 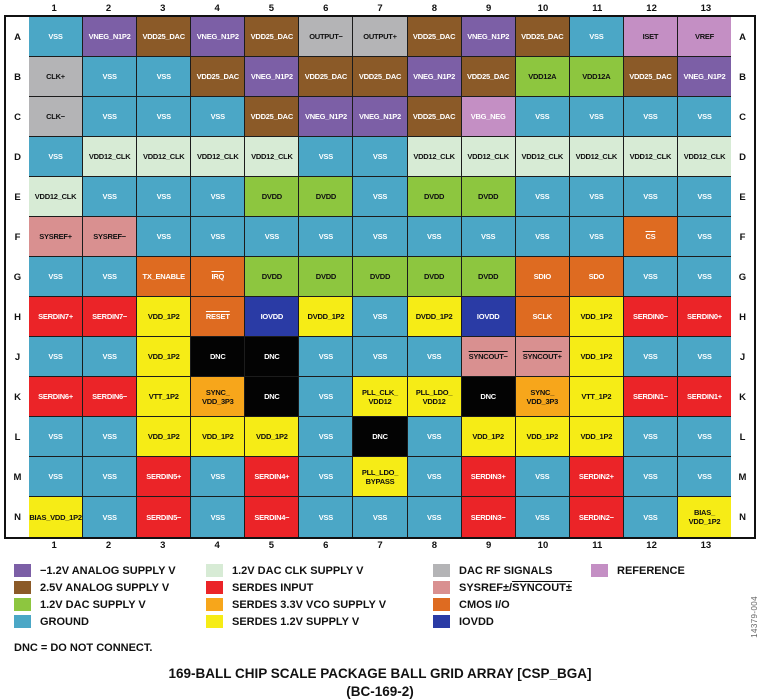 What do you see at coordinates (54, 545) in the screenshot?
I see `column-number: 1` at bounding box center [54, 545].